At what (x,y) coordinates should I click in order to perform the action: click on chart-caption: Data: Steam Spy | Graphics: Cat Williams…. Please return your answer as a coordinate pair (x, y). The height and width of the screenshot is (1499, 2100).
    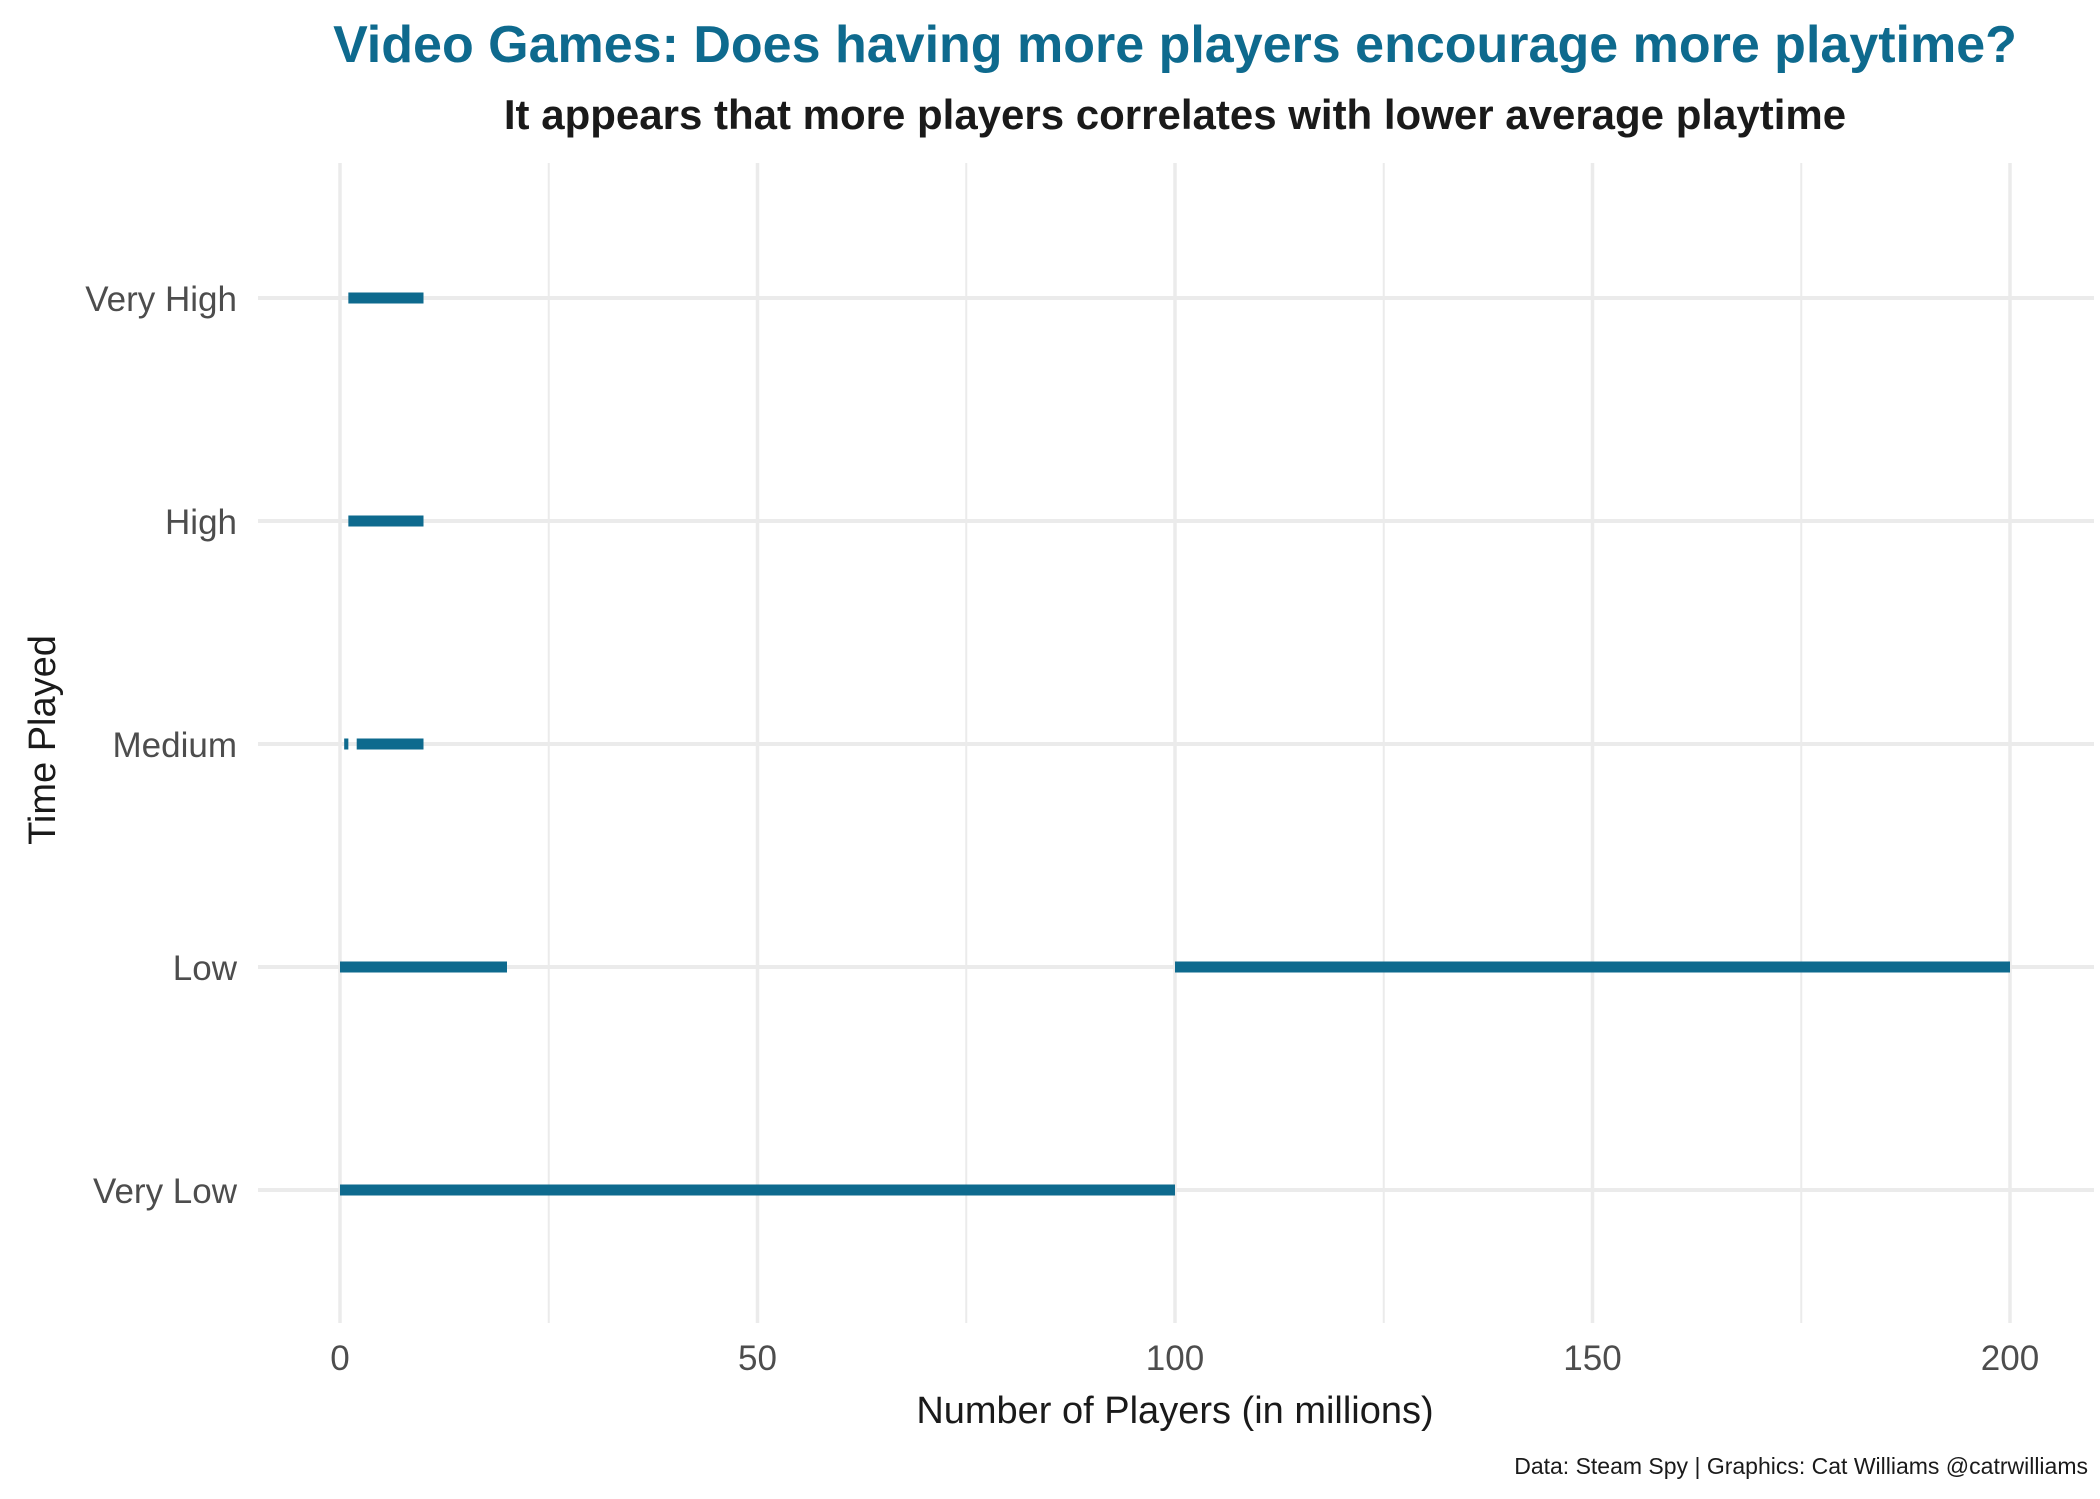
    Looking at the image, I should click on (1801, 1466).